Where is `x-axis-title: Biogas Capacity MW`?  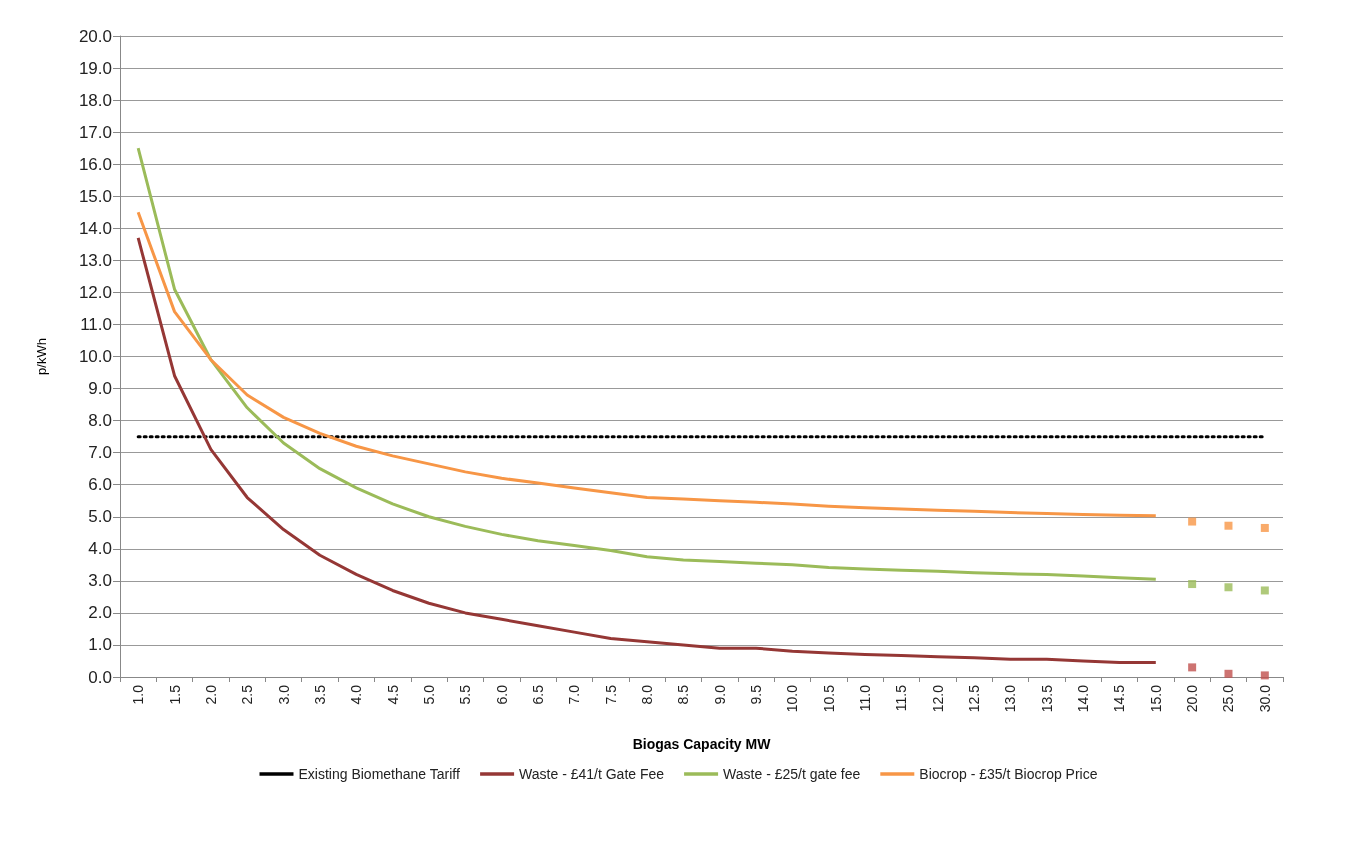 x-axis-title: Biogas Capacity MW is located at coordinates (702, 744).